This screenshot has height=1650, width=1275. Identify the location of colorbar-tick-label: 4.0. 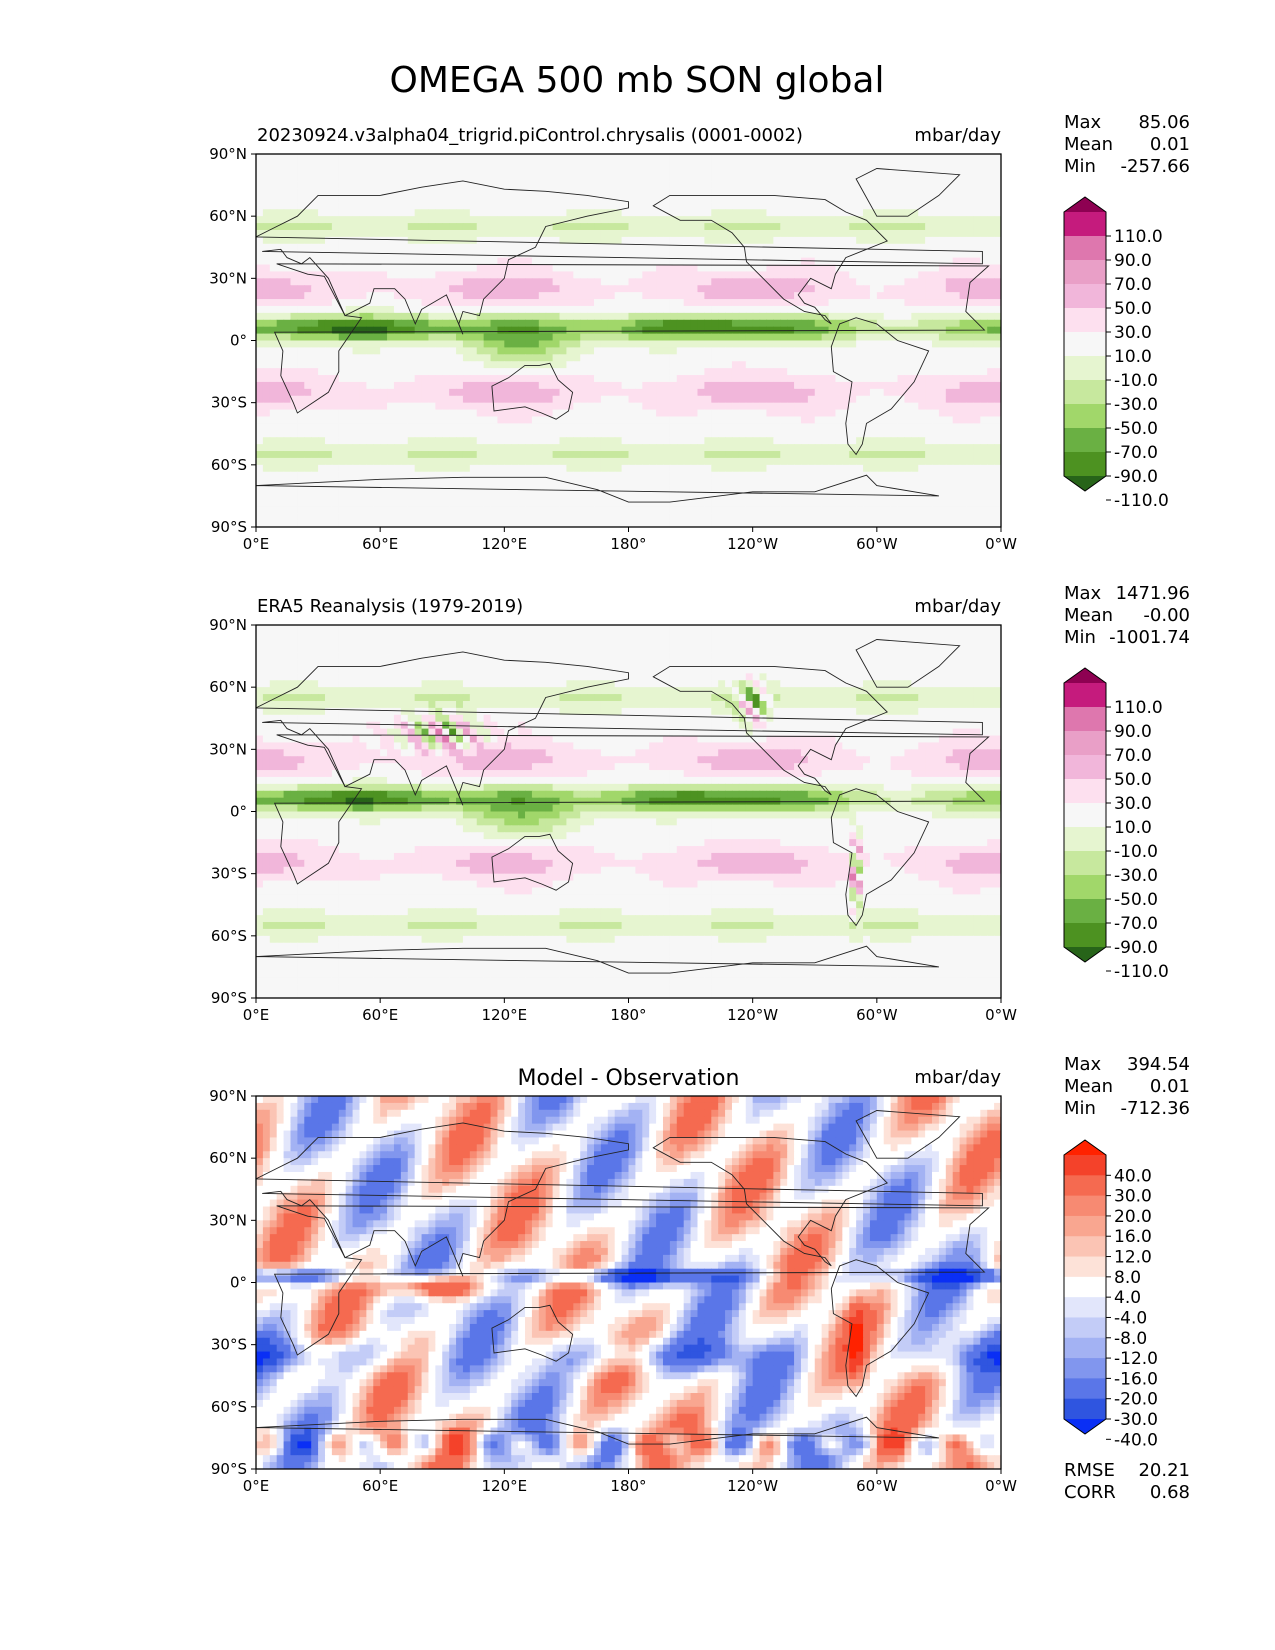
(1127, 1298).